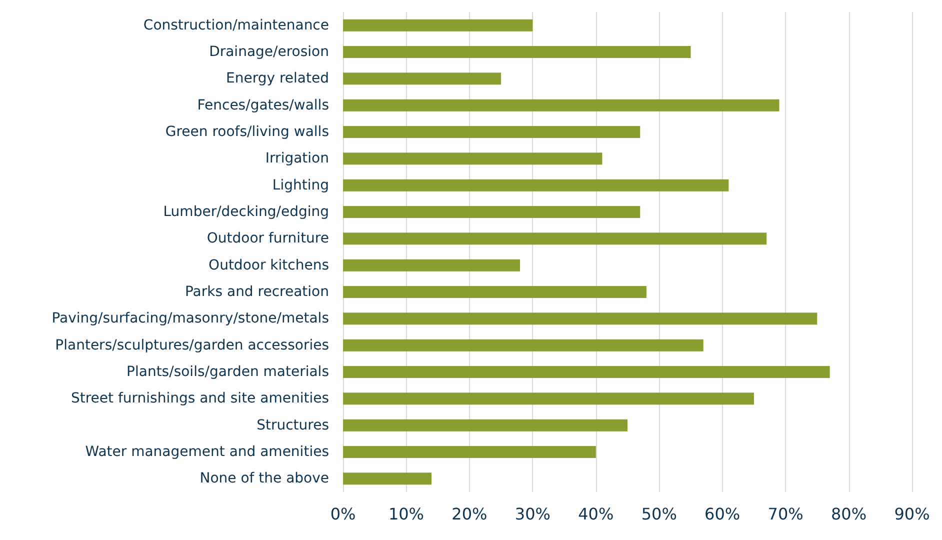 The image size is (942, 540). I want to click on y-tick-label: Outdoor furniture, so click(267, 238).